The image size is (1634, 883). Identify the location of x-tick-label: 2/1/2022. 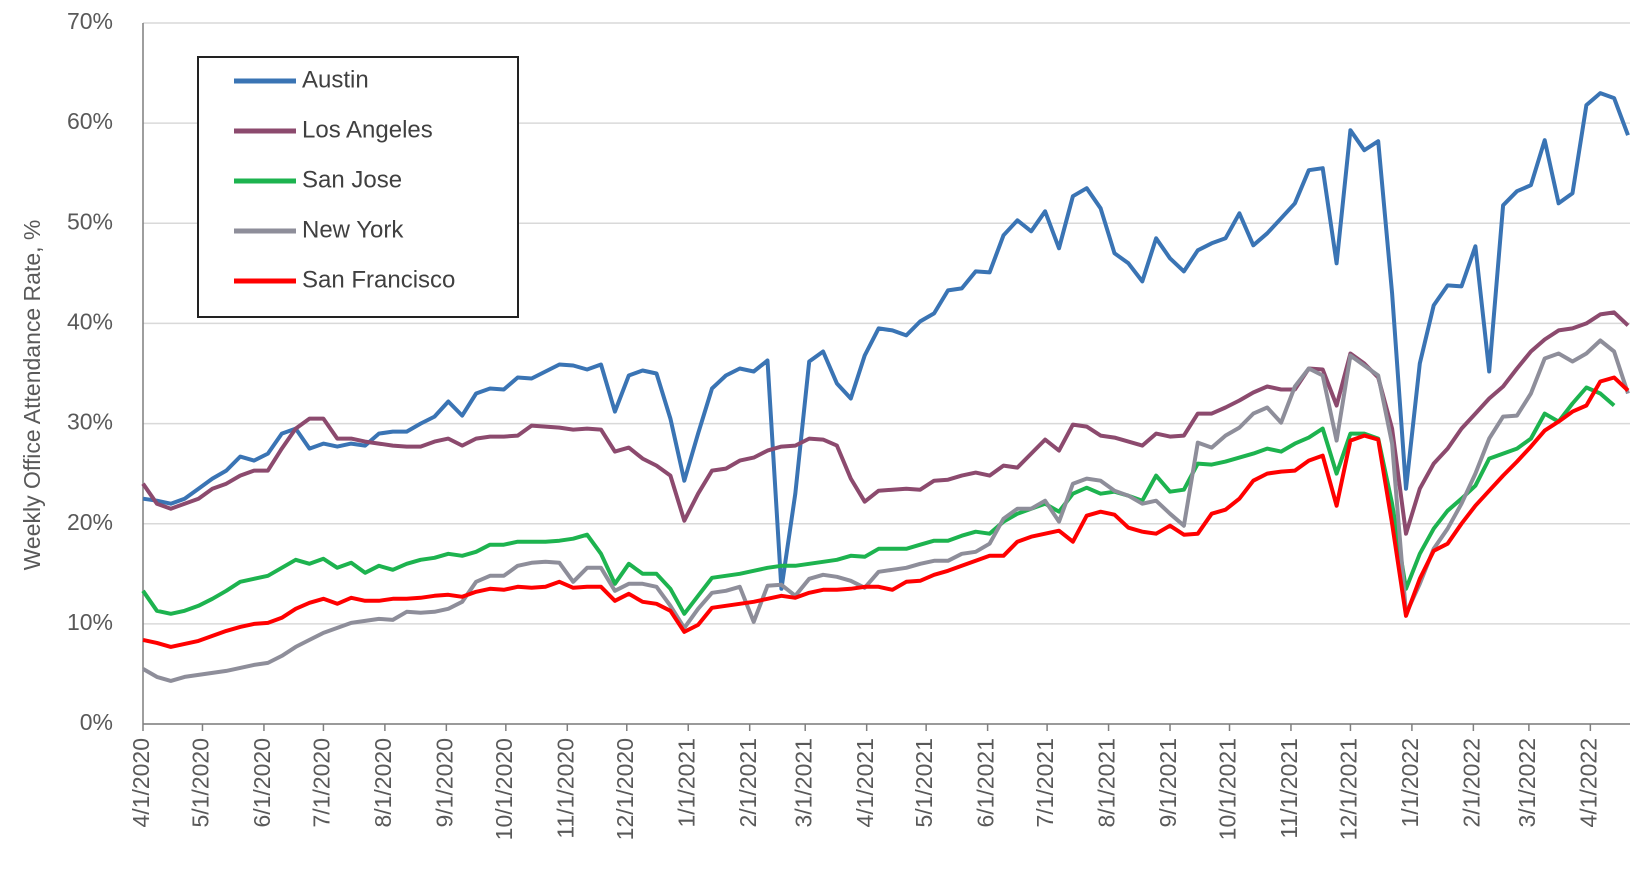
(1471, 783).